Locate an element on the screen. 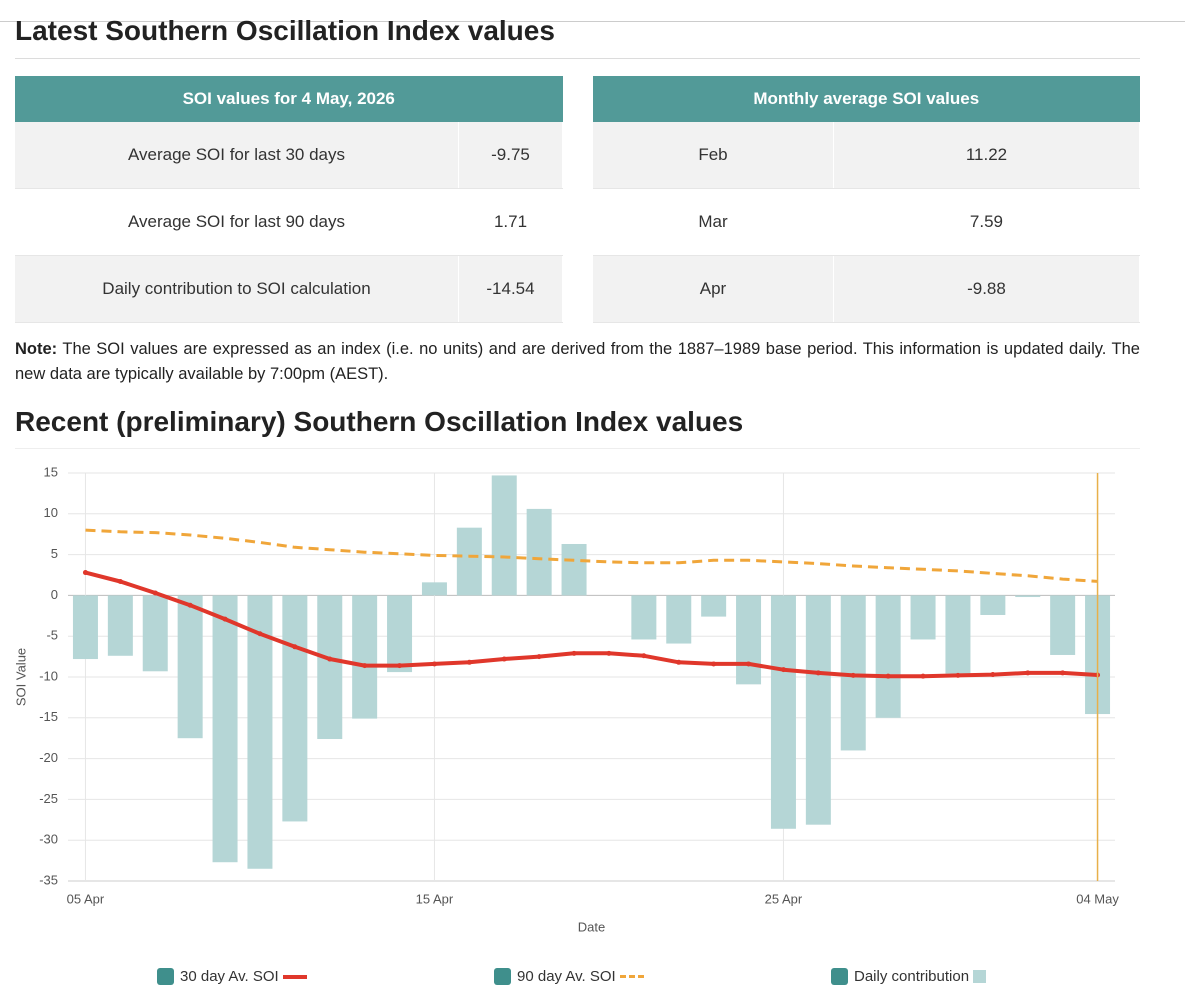 The image size is (1200, 986). y-tick-label: -10 is located at coordinates (48, 675).